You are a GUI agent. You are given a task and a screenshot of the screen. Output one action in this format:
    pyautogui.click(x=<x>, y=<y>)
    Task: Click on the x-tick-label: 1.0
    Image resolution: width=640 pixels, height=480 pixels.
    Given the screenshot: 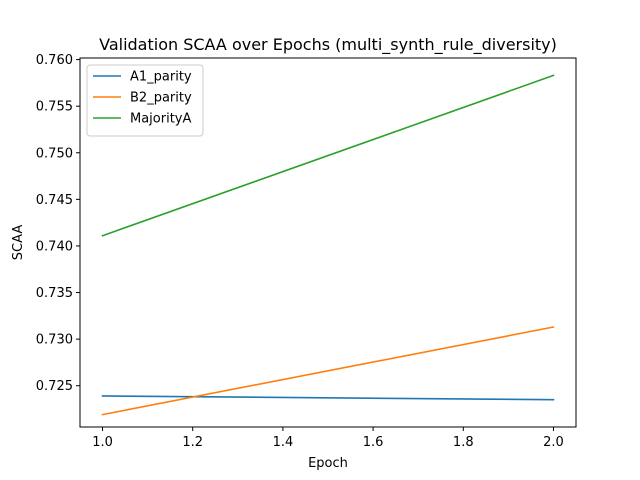 What is the action you would take?
    pyautogui.click(x=102, y=442)
    